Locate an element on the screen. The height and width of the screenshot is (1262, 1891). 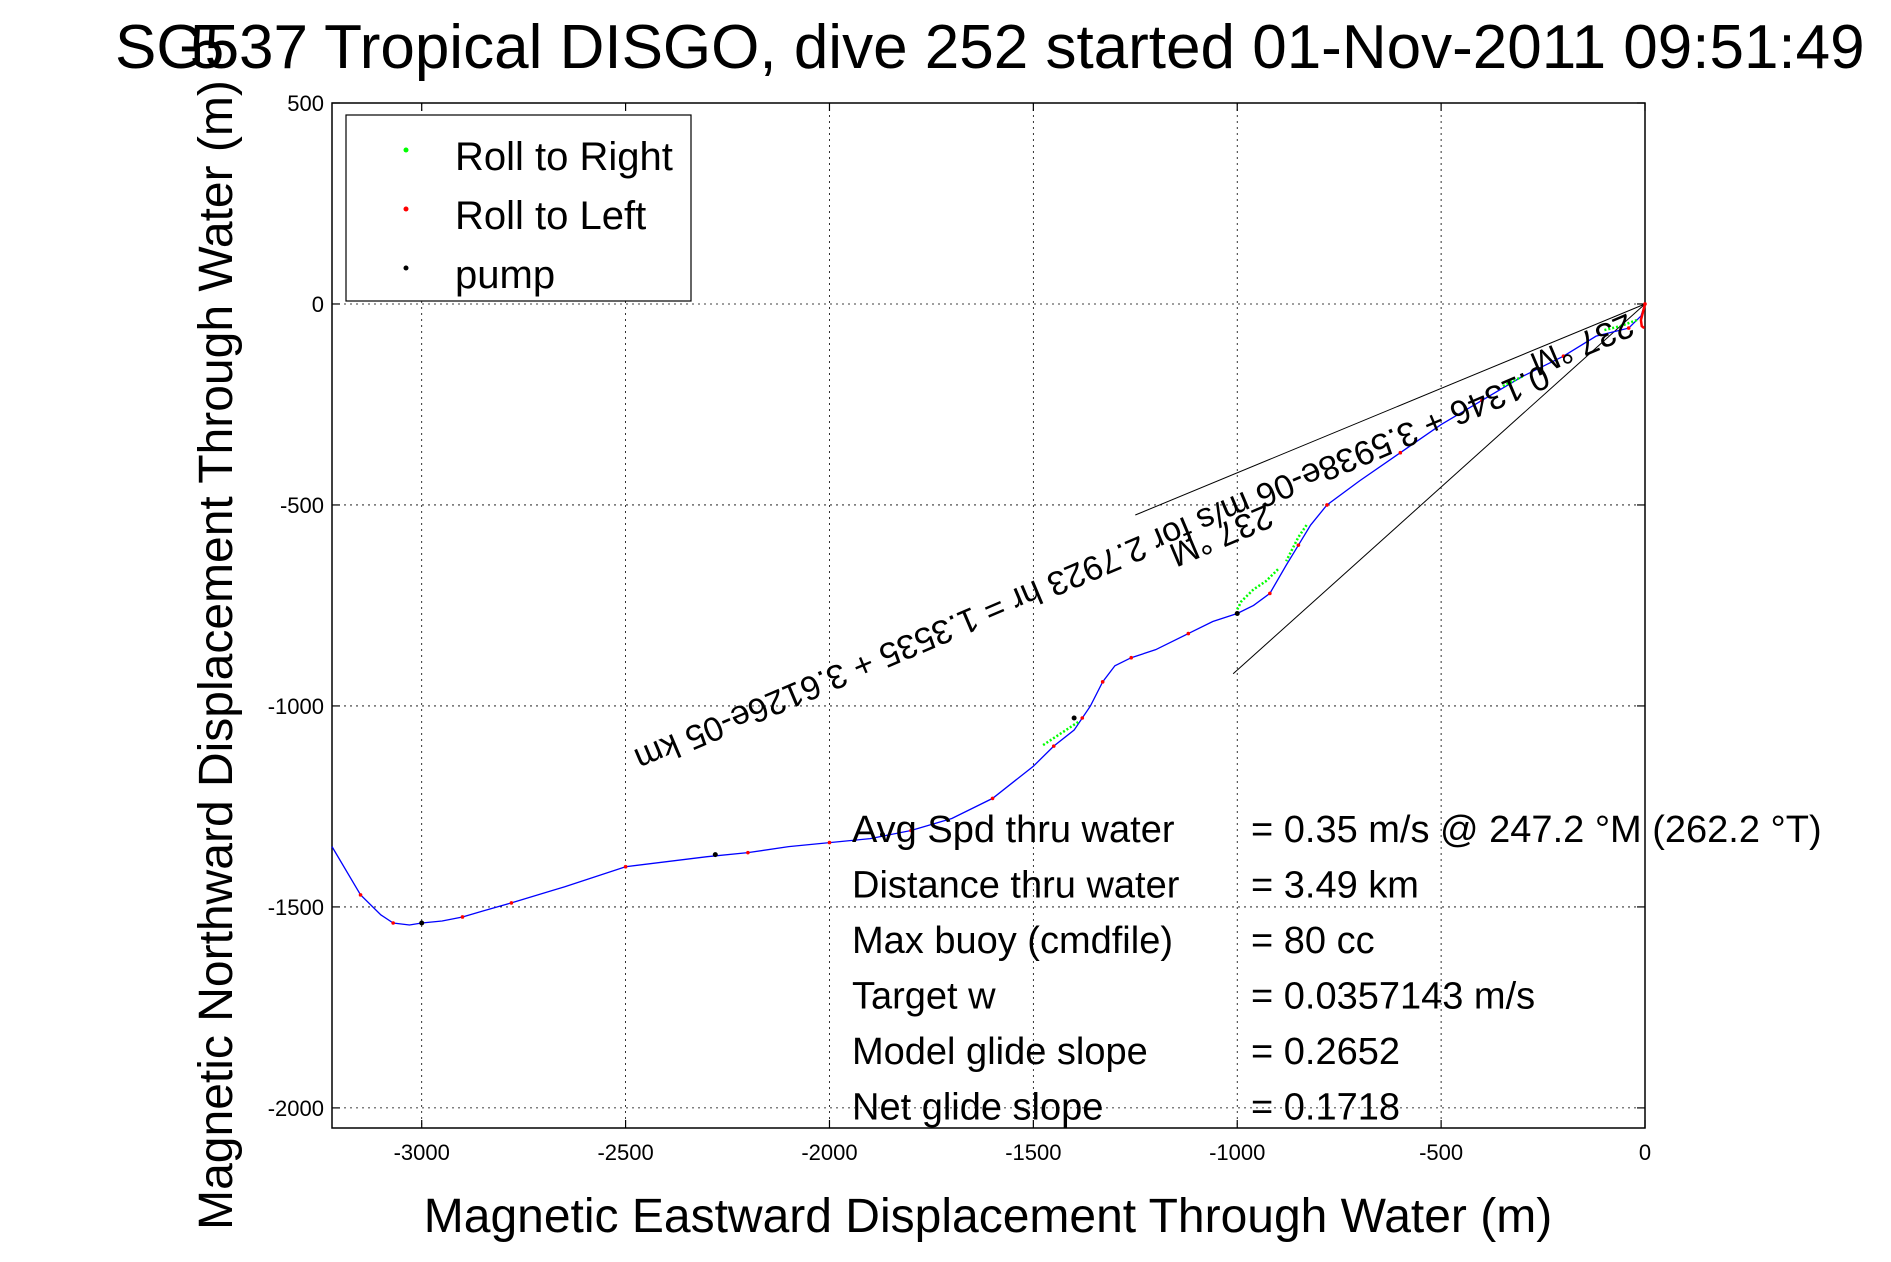
stat-value: = 3.49 km is located at coordinates (1335, 886).